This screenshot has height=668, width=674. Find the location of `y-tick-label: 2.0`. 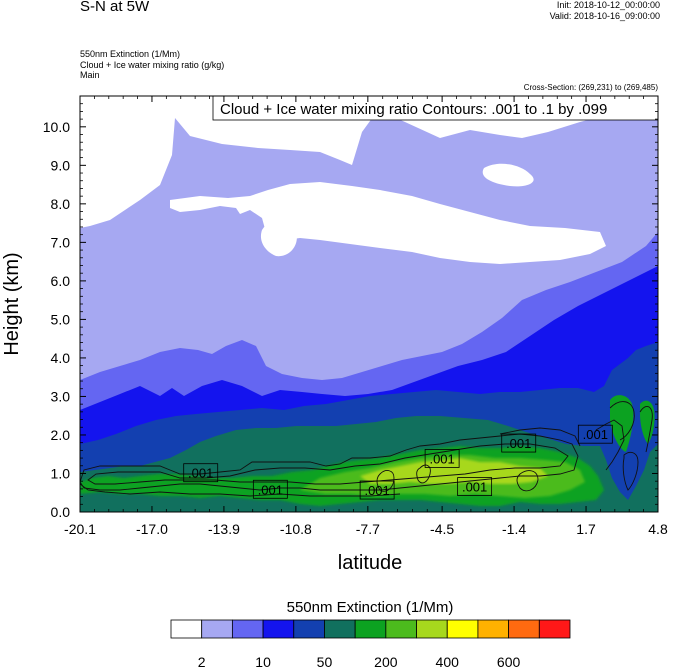

y-tick-label: 2.0 is located at coordinates (61, 435).